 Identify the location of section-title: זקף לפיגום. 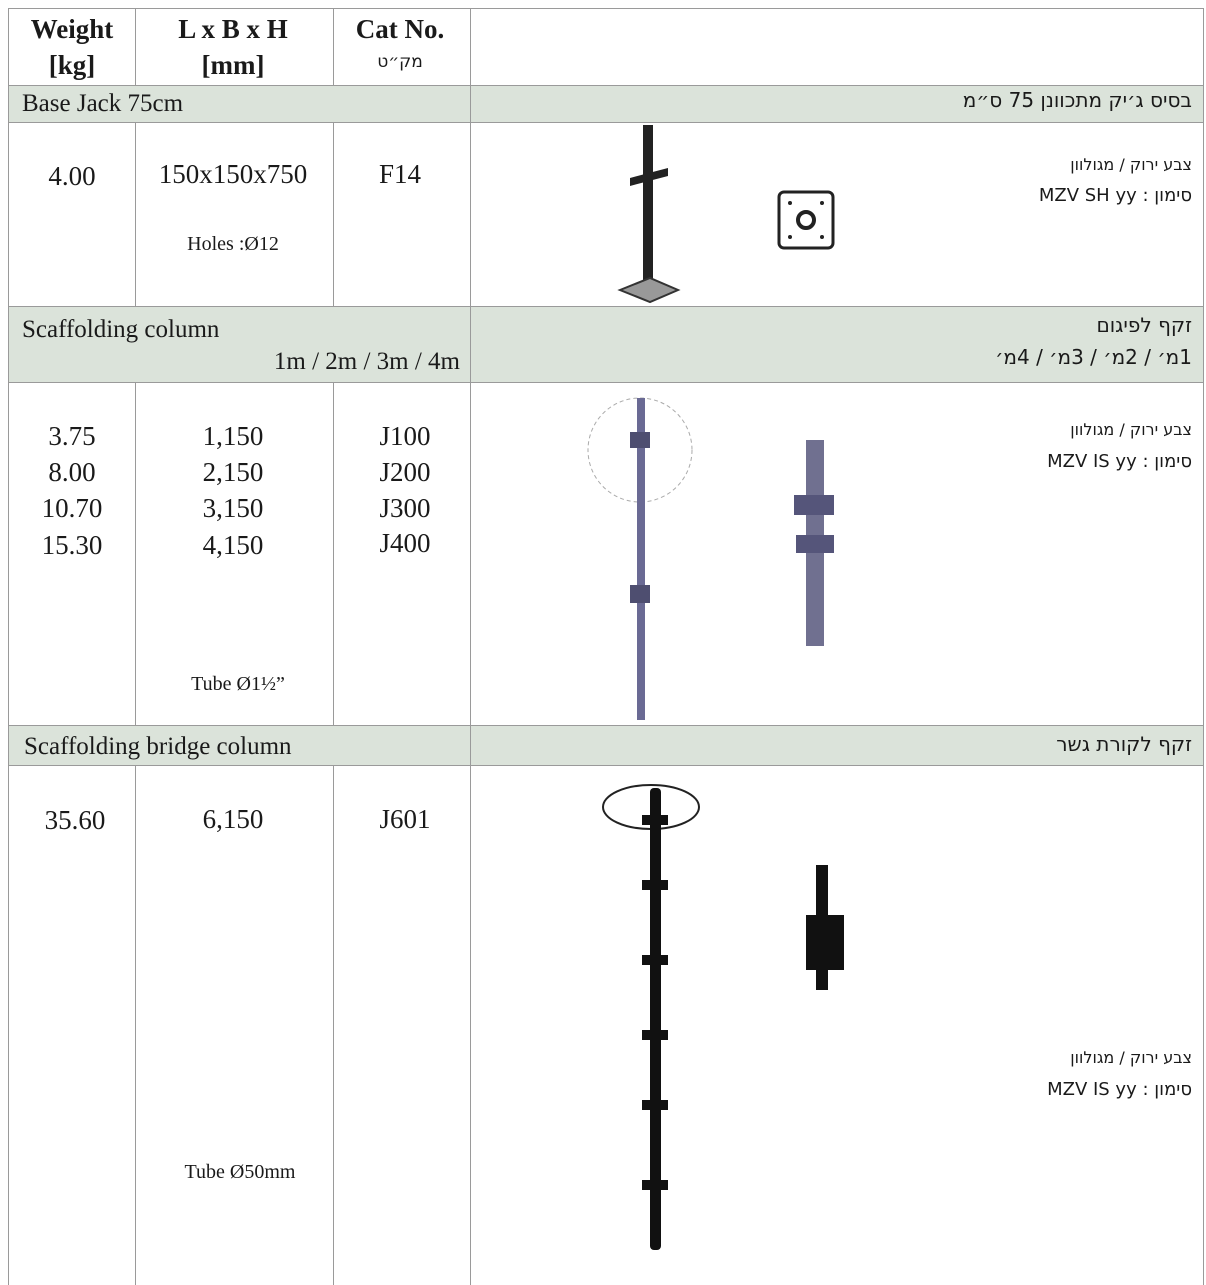
(1144, 325).